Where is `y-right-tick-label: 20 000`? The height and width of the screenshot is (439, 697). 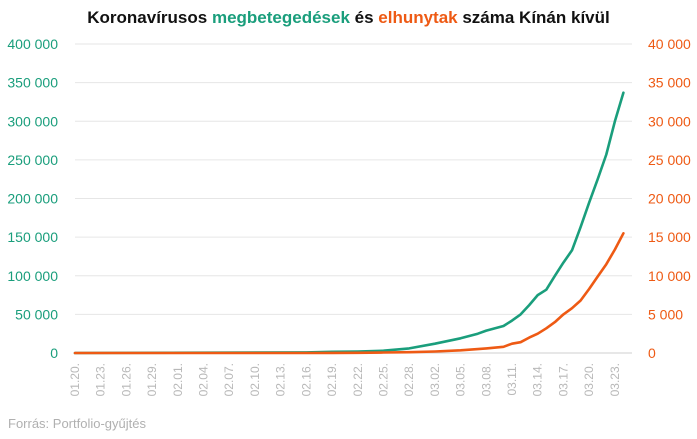 y-right-tick-label: 20 000 is located at coordinates (669, 199).